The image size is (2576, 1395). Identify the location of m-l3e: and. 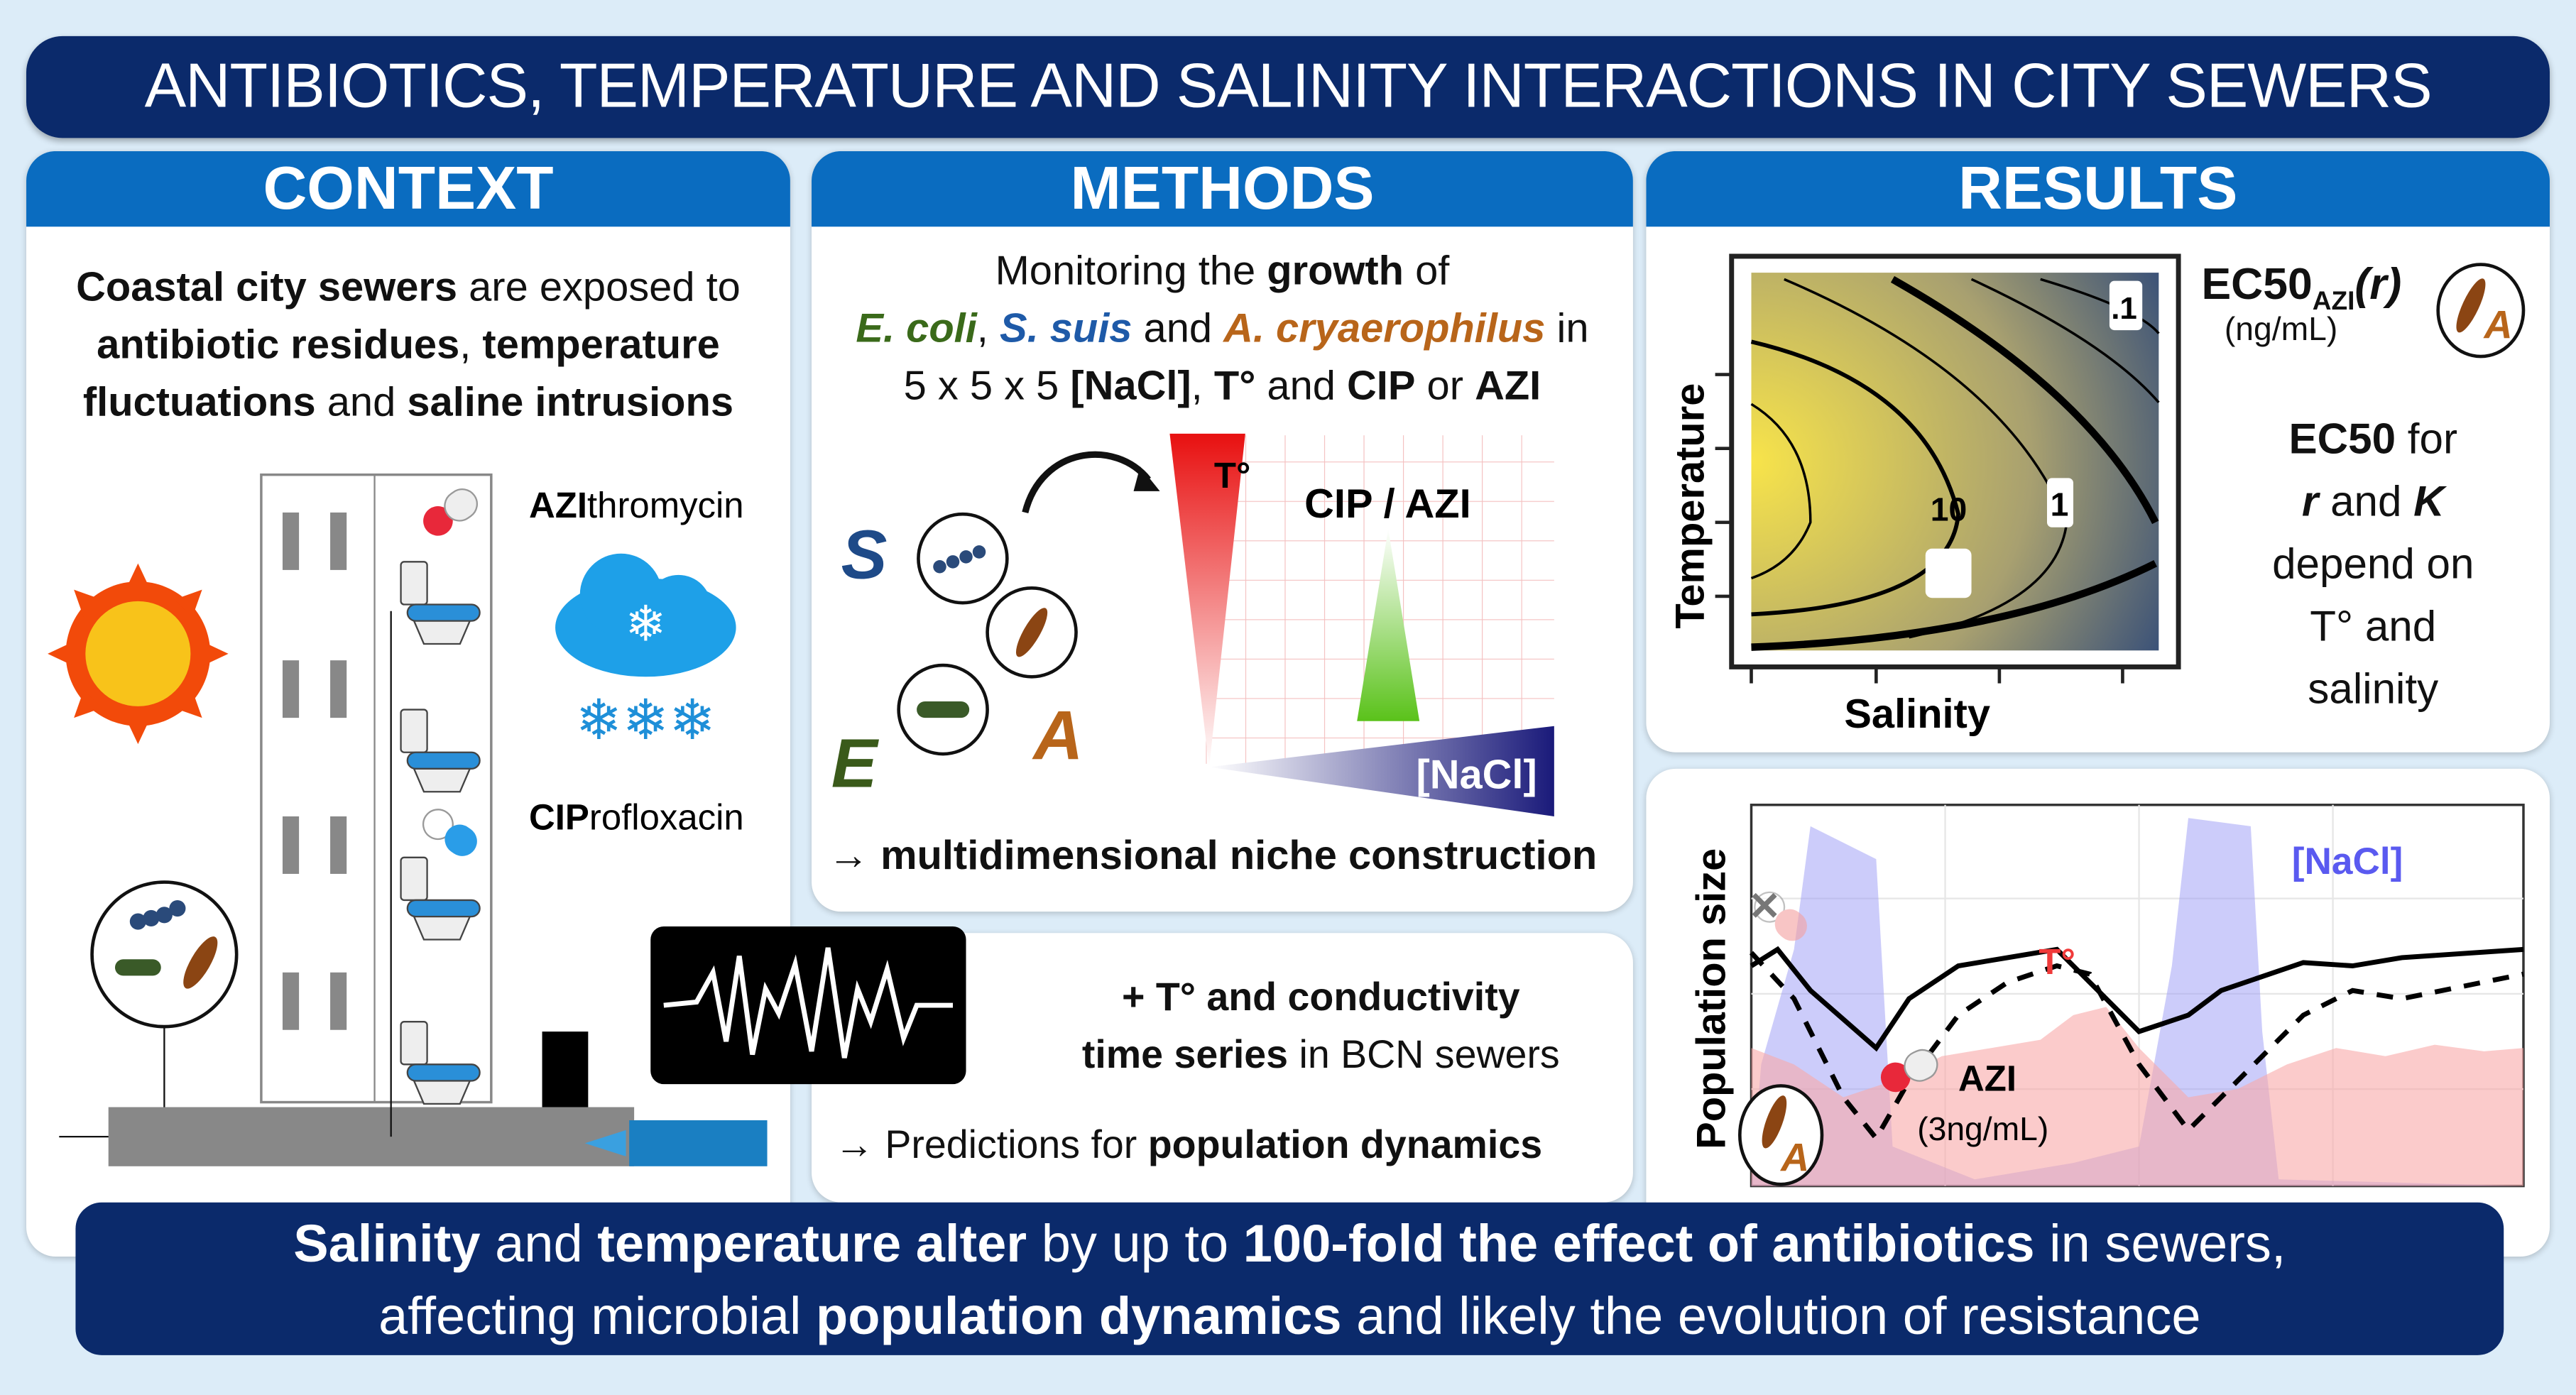
(1301, 386).